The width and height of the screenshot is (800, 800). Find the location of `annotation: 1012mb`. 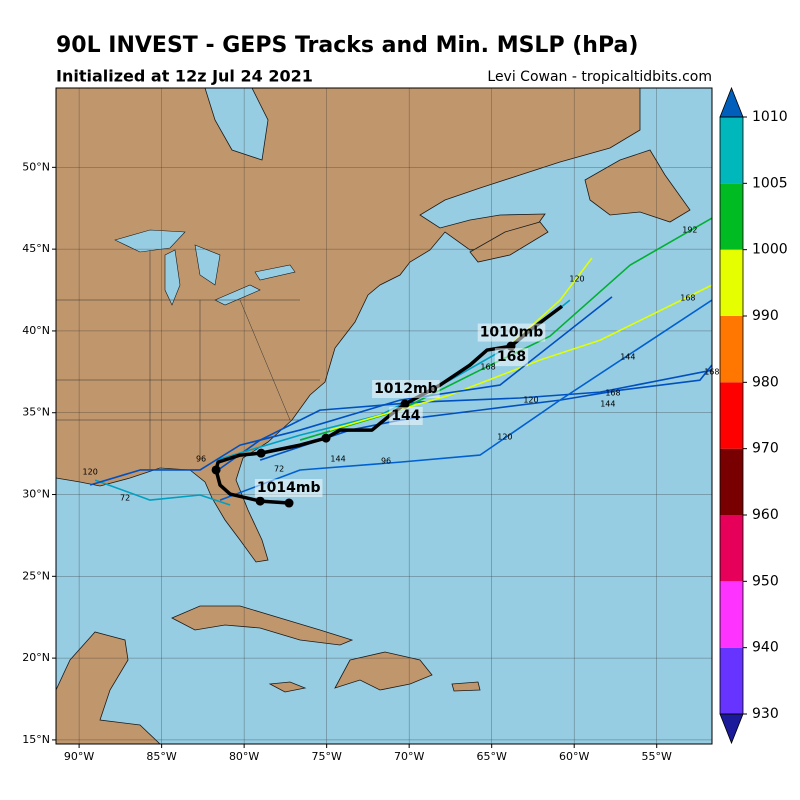

annotation: 1012mb is located at coordinates (406, 389).